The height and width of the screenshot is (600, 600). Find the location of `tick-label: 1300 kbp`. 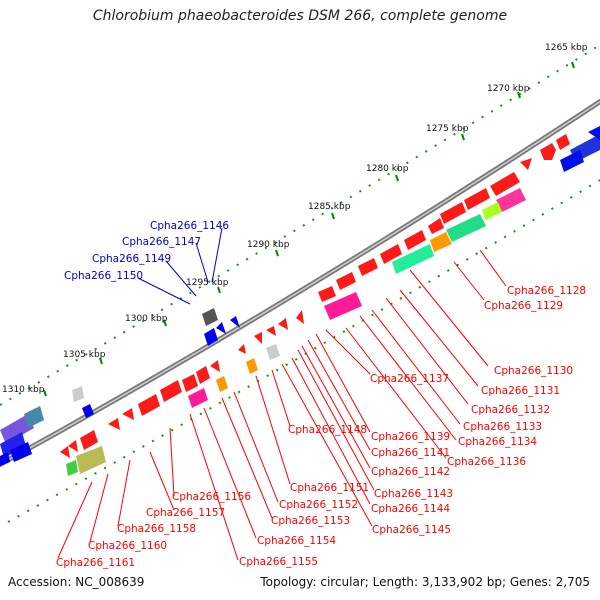

tick-label: 1300 kbp is located at coordinates (146, 319).